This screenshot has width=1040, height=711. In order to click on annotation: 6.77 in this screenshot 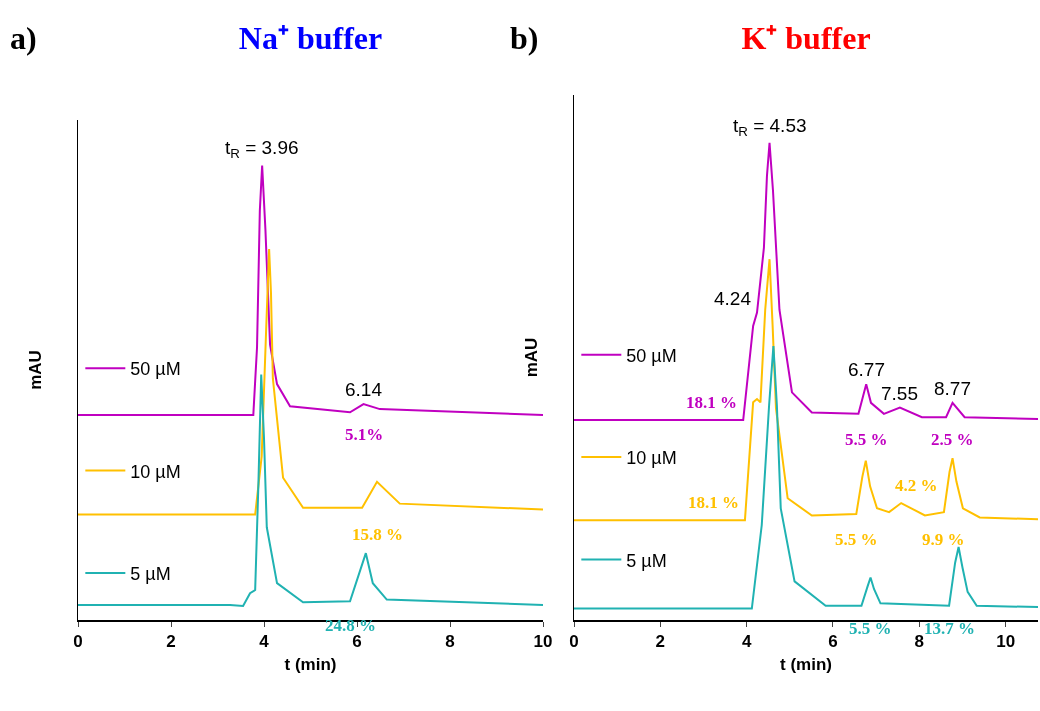, I will do `click(866, 369)`.